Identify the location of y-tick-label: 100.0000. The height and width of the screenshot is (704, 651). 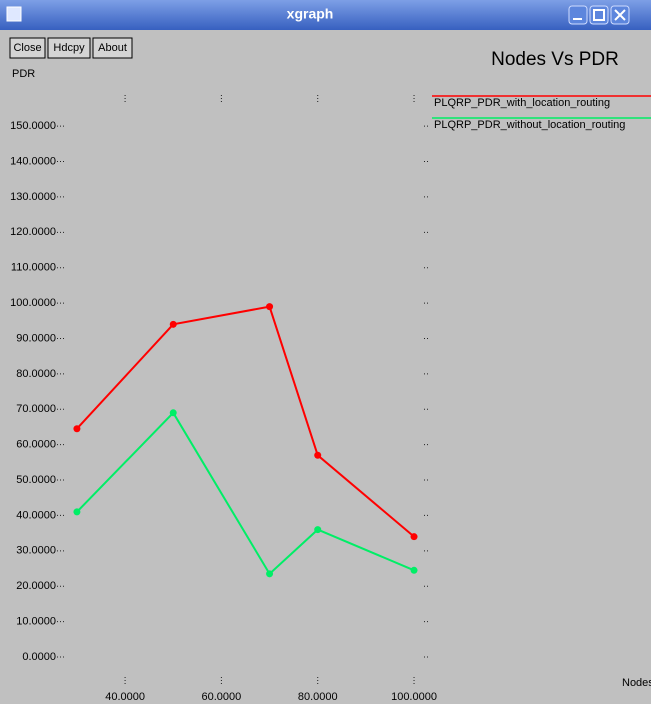
(33, 303).